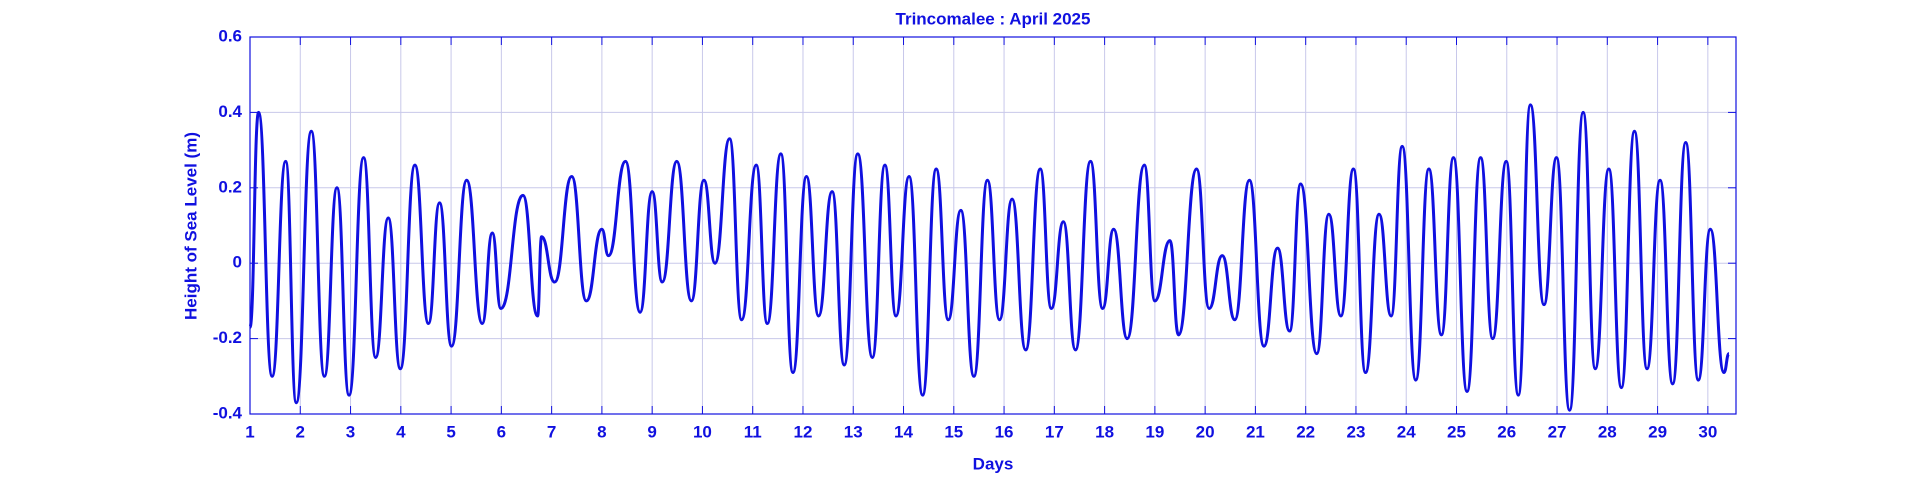 The width and height of the screenshot is (1920, 478). I want to click on x-tick-label: 26, so click(1506, 431).